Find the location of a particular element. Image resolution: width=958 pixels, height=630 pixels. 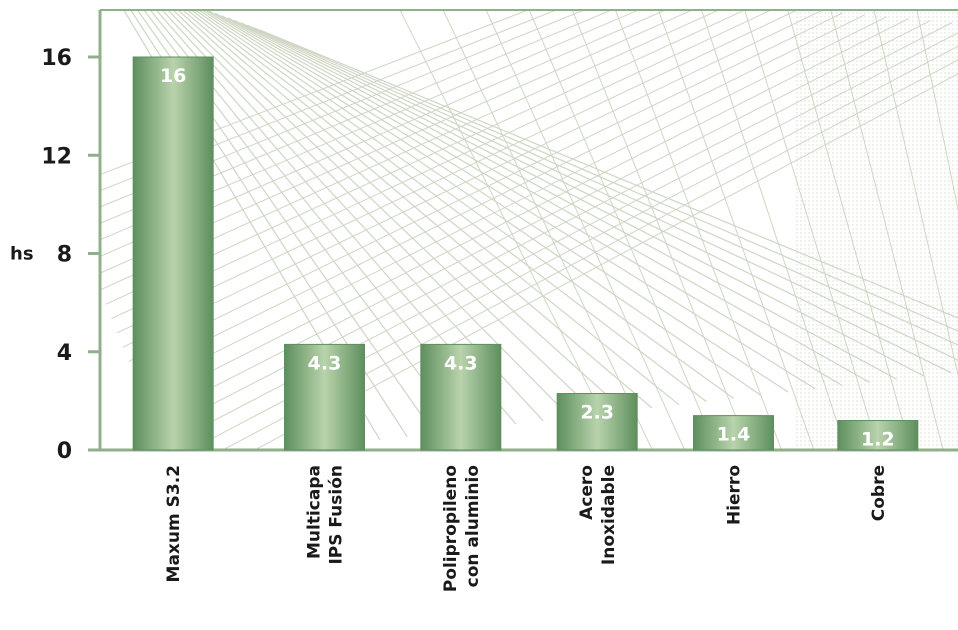

x-category-label: Polipropileno is located at coordinates (451, 528).